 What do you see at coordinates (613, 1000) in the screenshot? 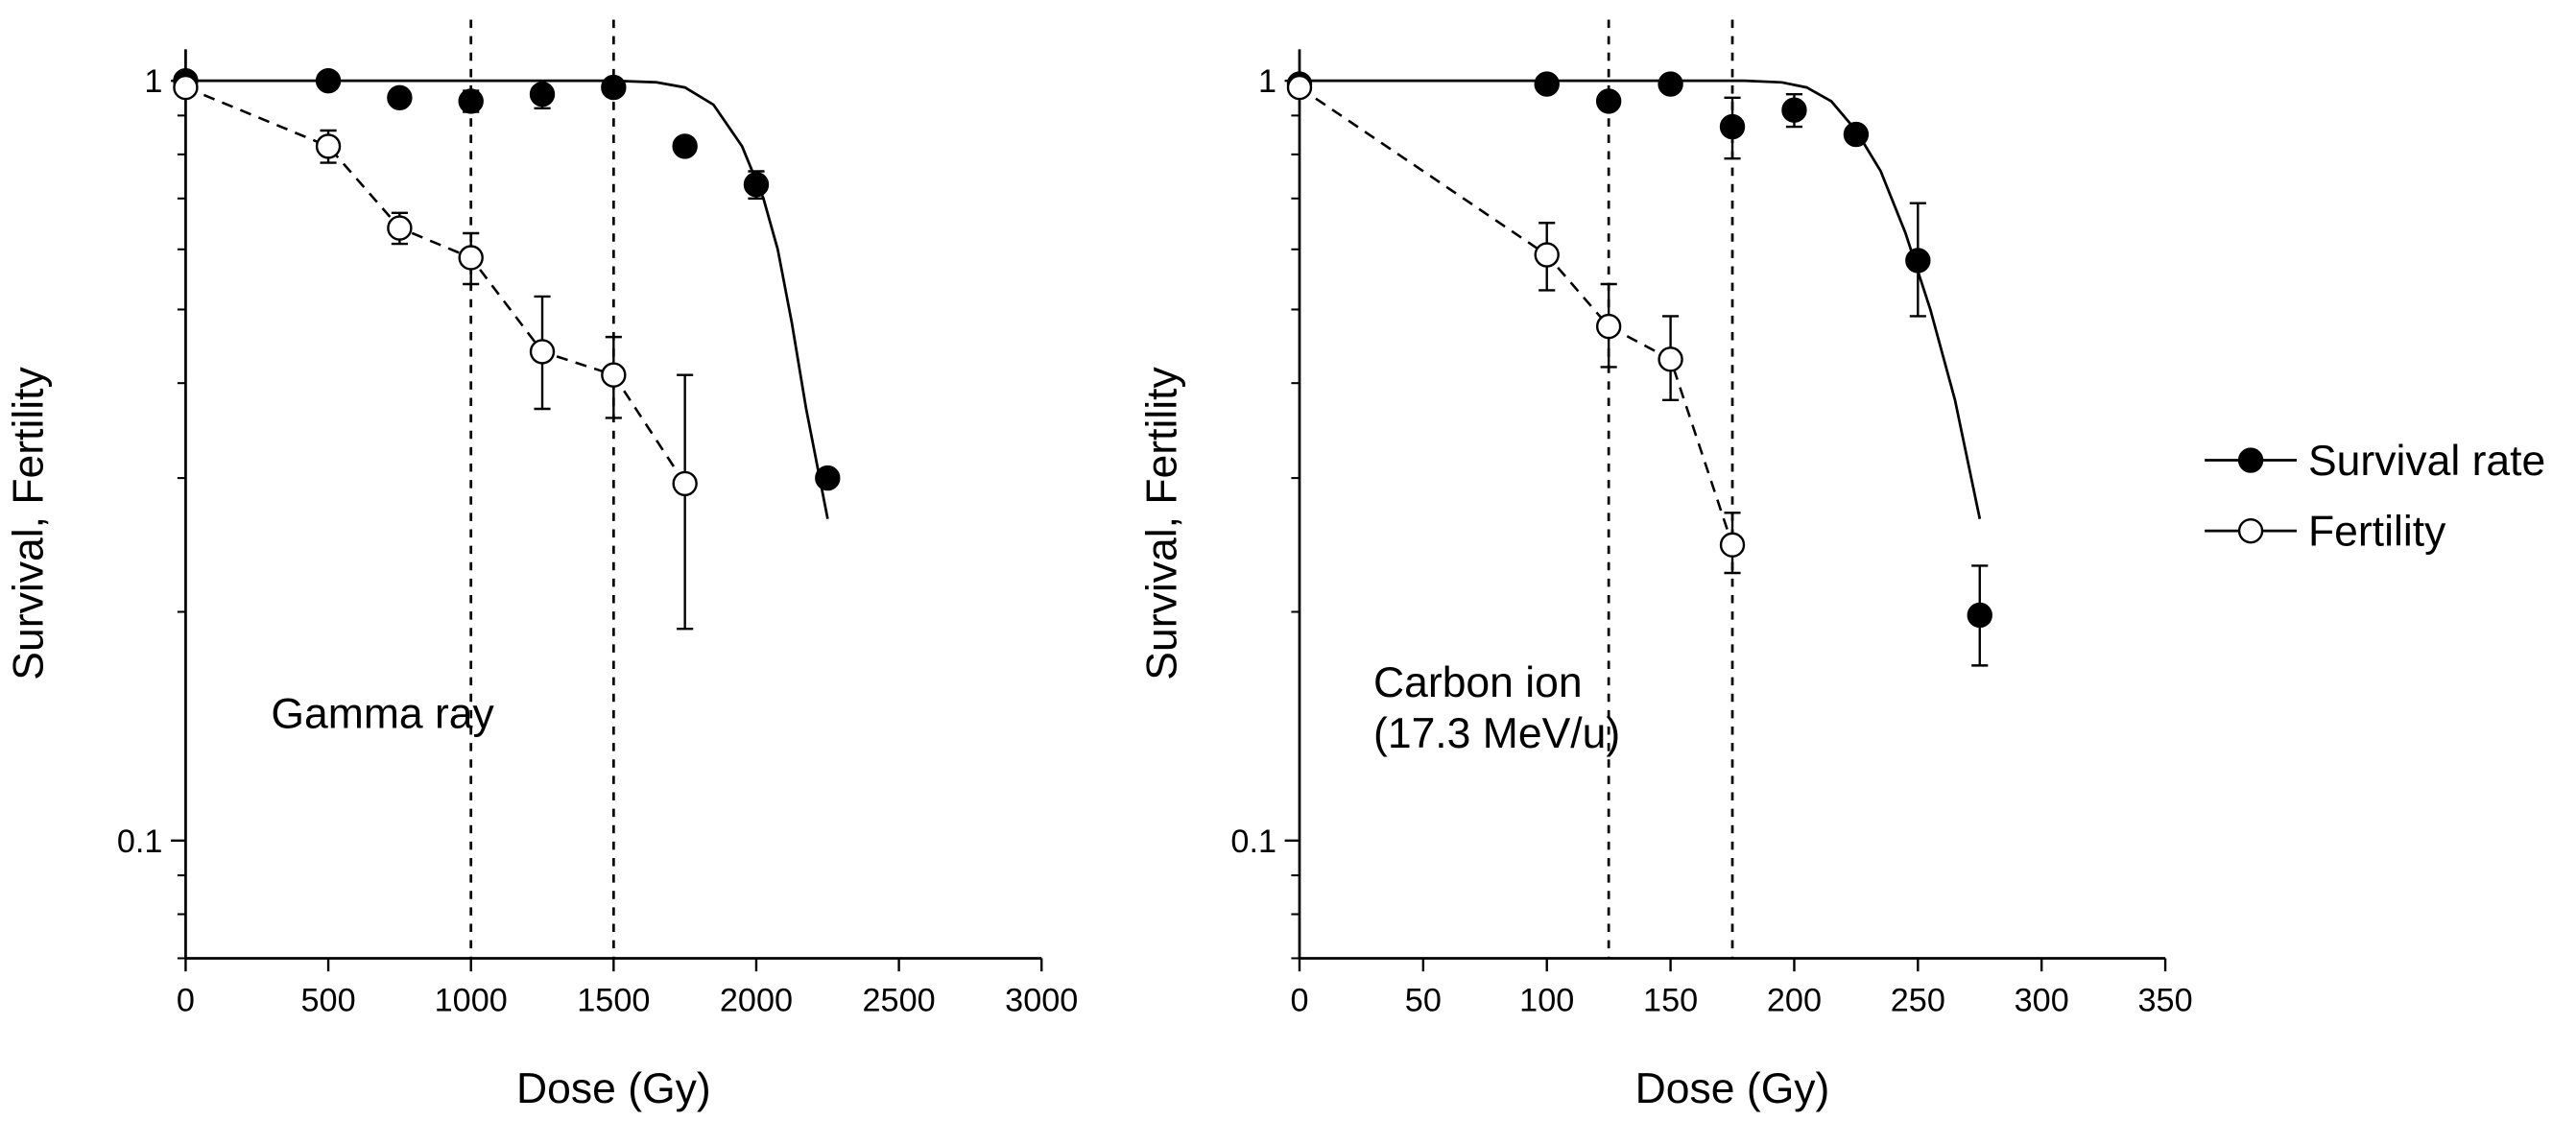
I see `chart-1-x-tick-label: 1500` at bounding box center [613, 1000].